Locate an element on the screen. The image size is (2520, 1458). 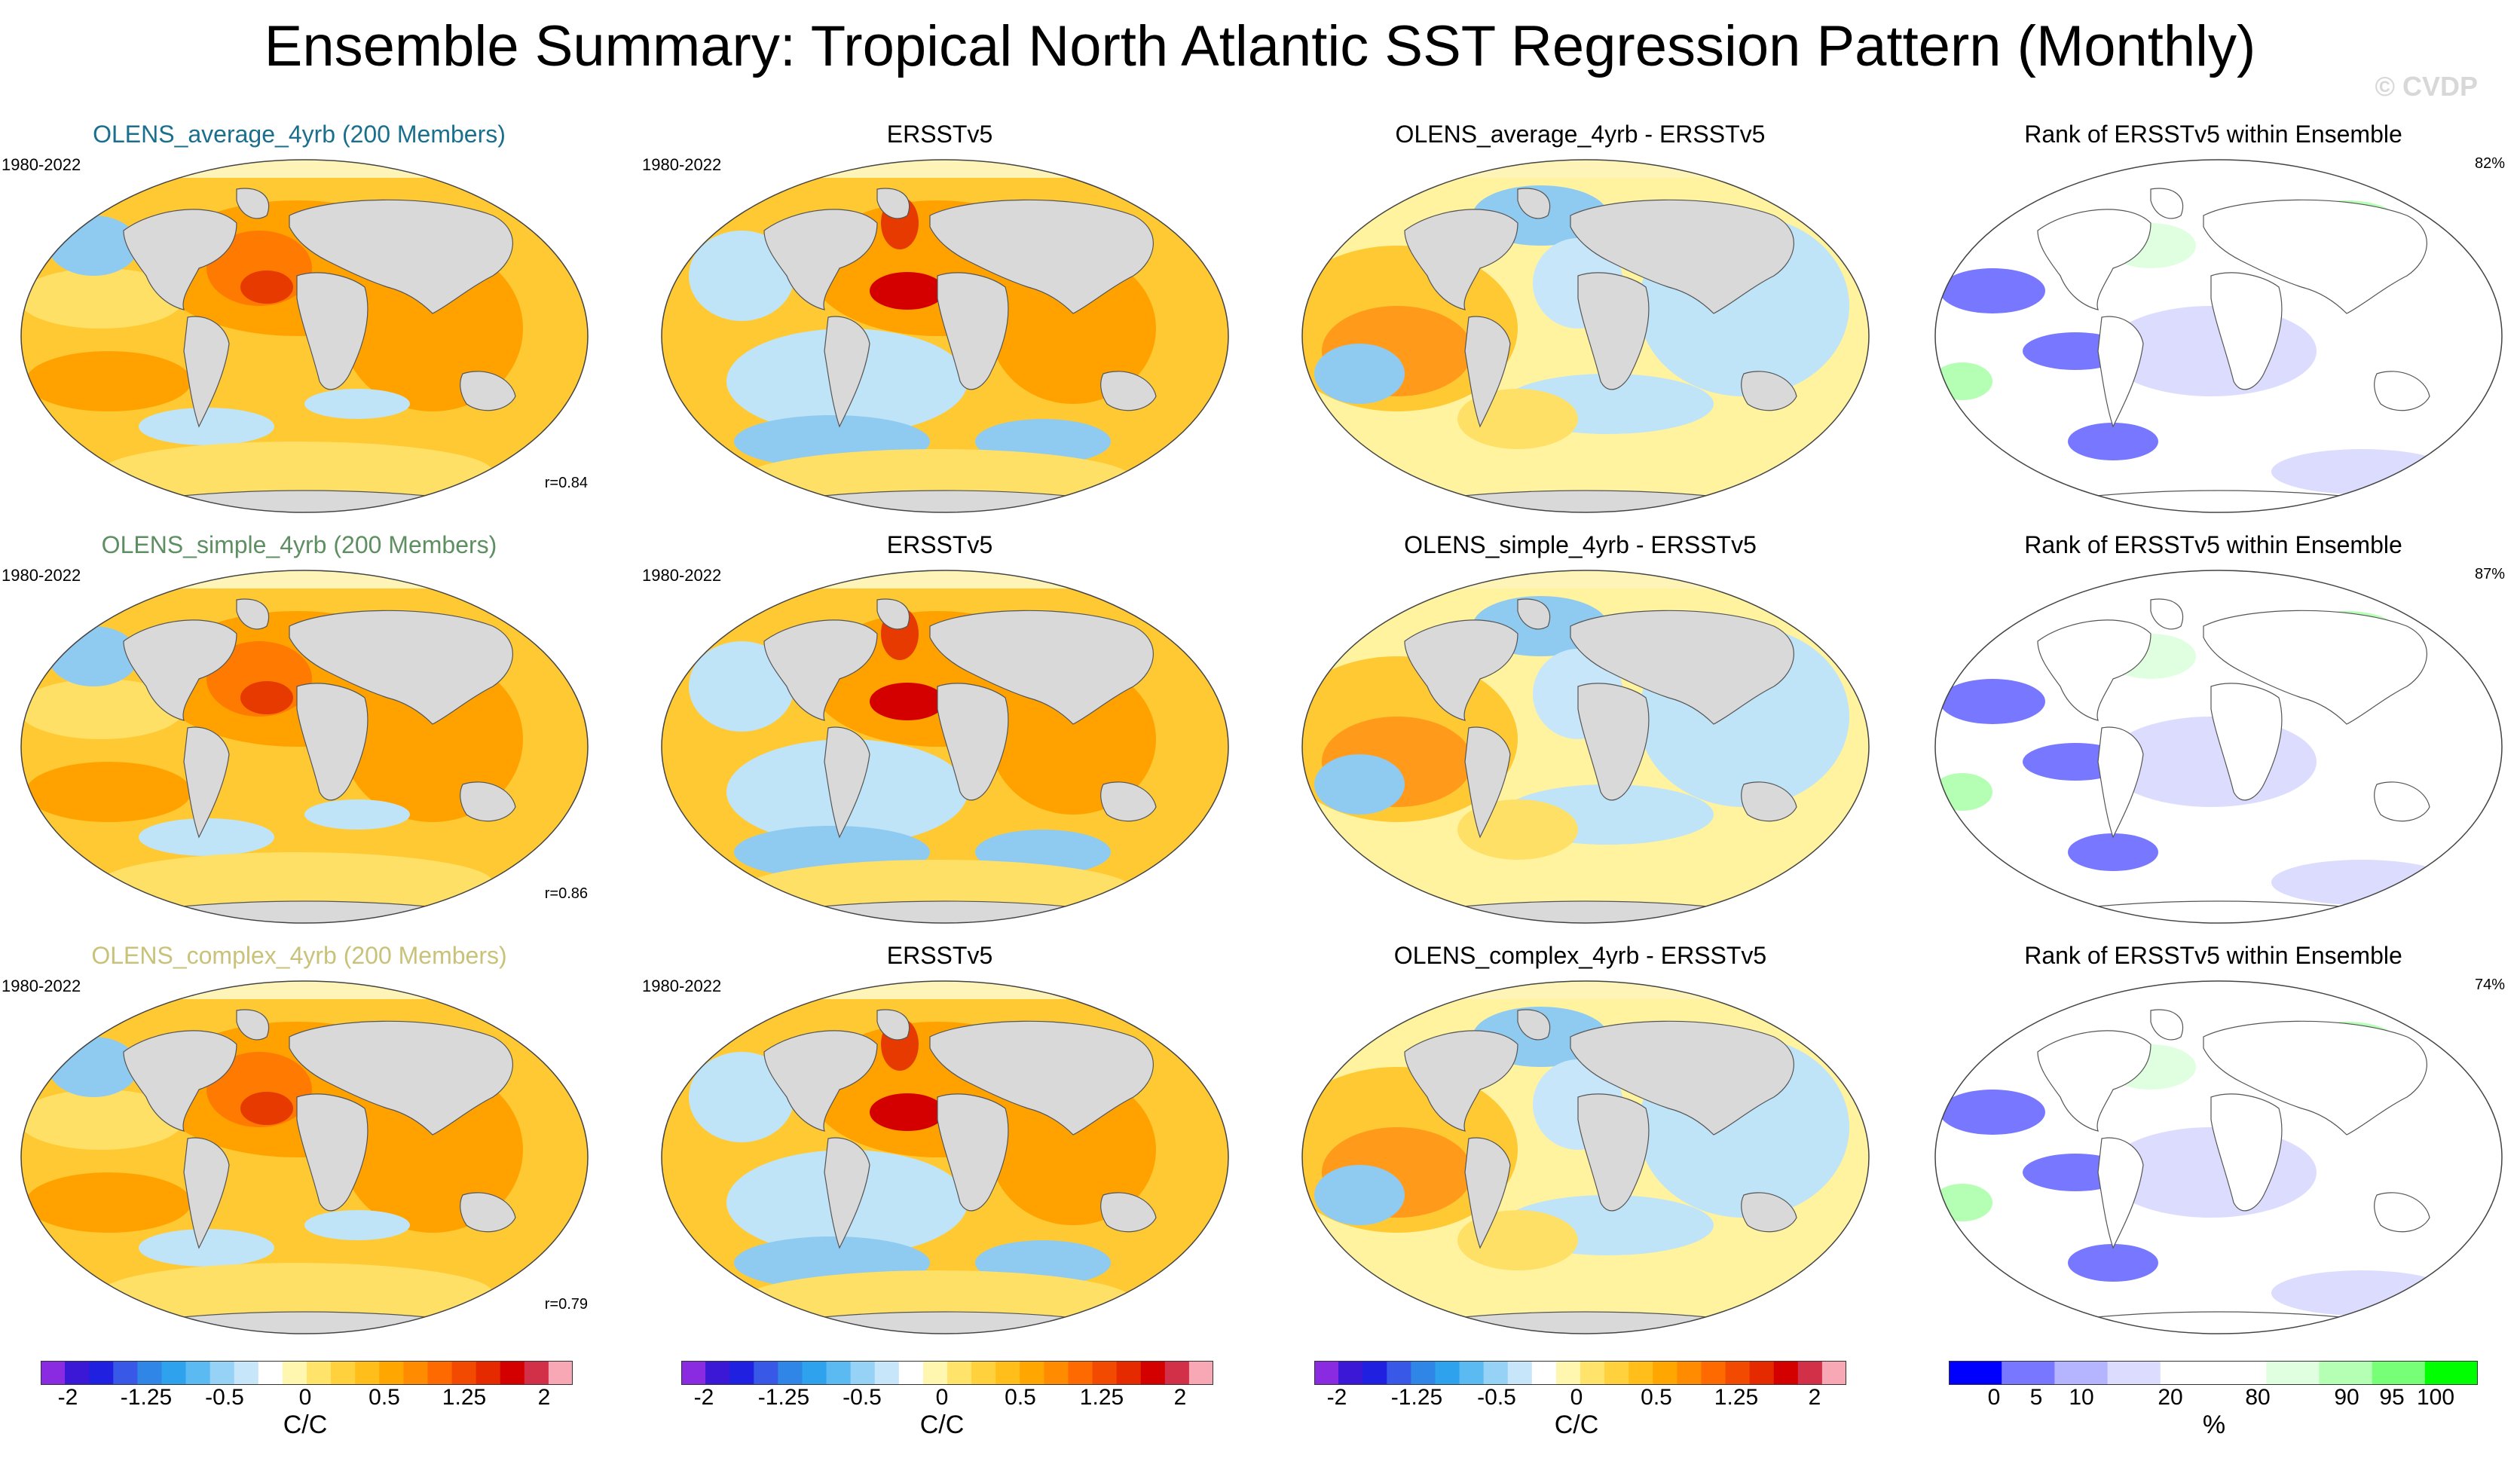
colorbar-model is located at coordinates (307, 1373).